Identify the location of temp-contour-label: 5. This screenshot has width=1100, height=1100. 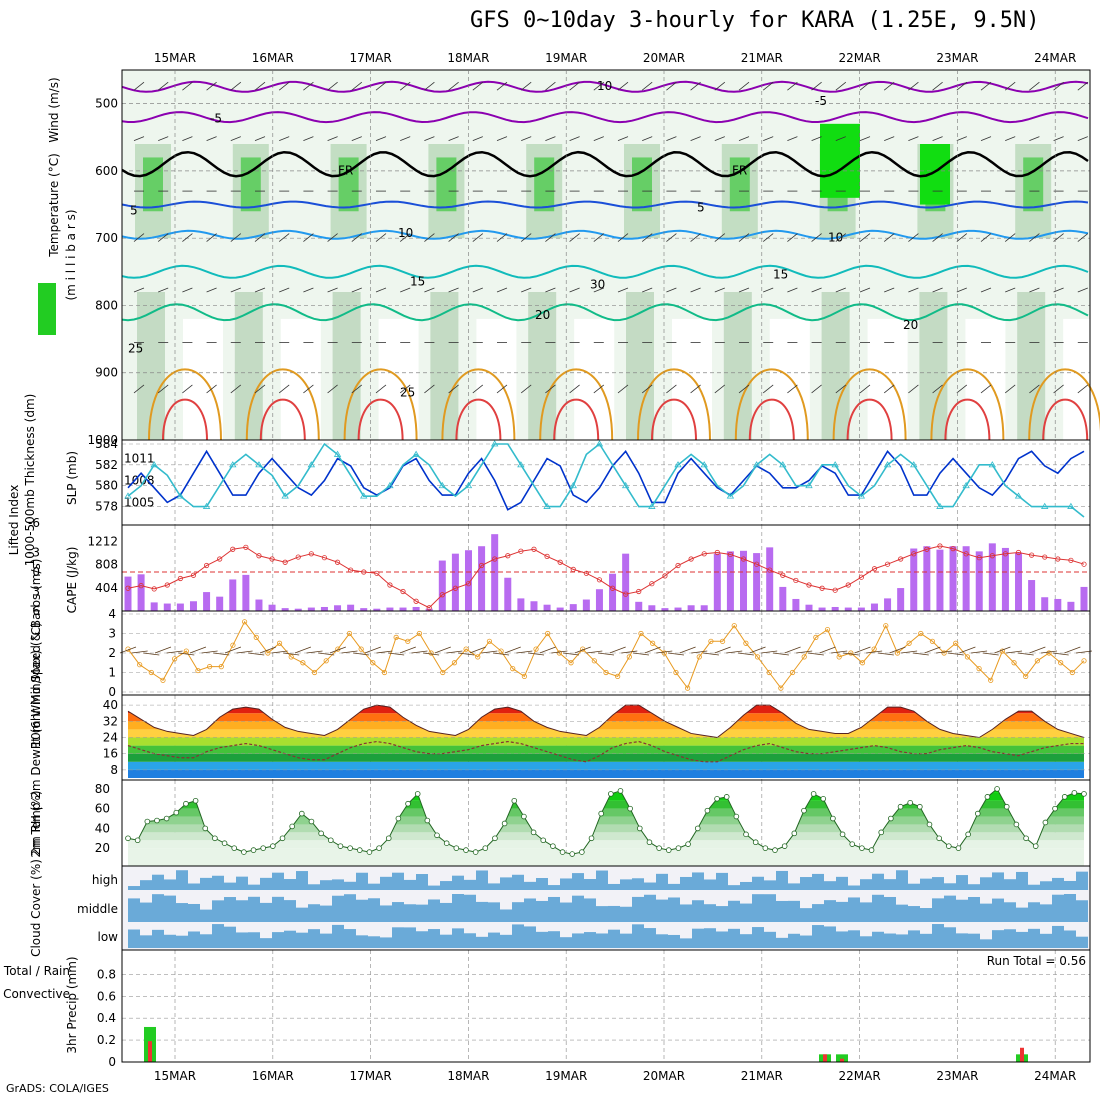
(701, 207).